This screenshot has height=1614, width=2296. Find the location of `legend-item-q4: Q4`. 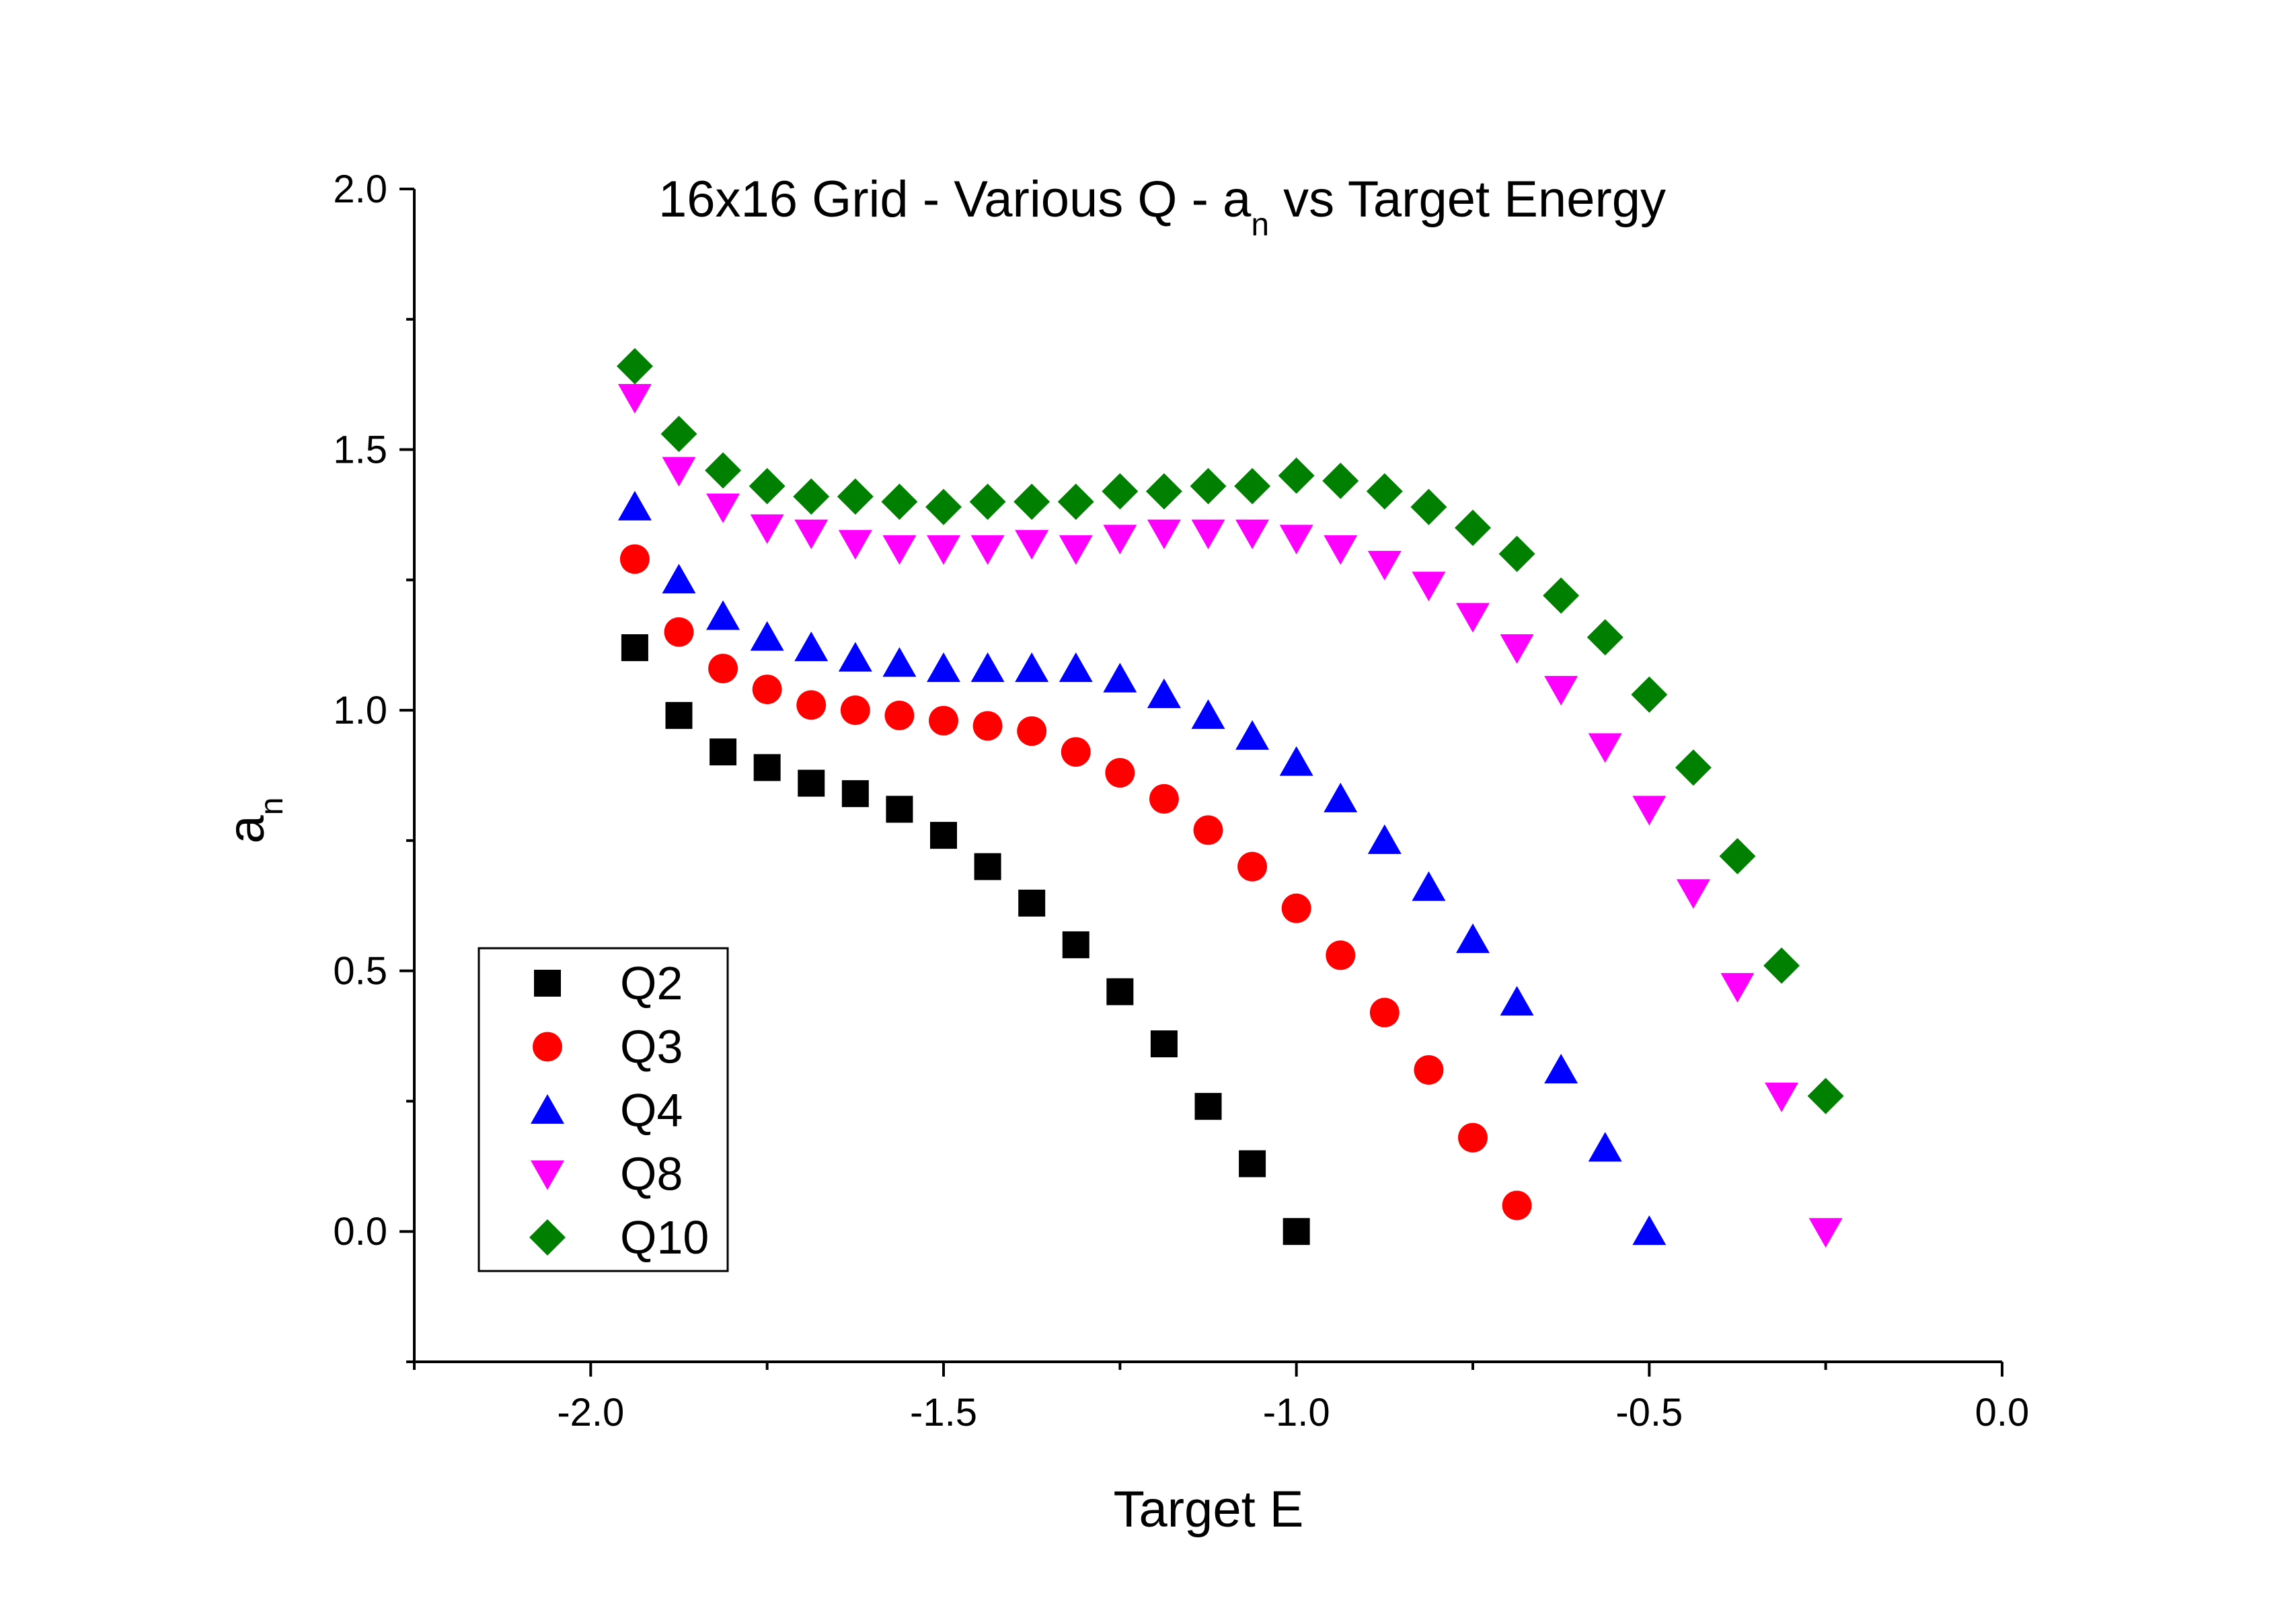

legend-item-q4: Q4 is located at coordinates (607, 1110).